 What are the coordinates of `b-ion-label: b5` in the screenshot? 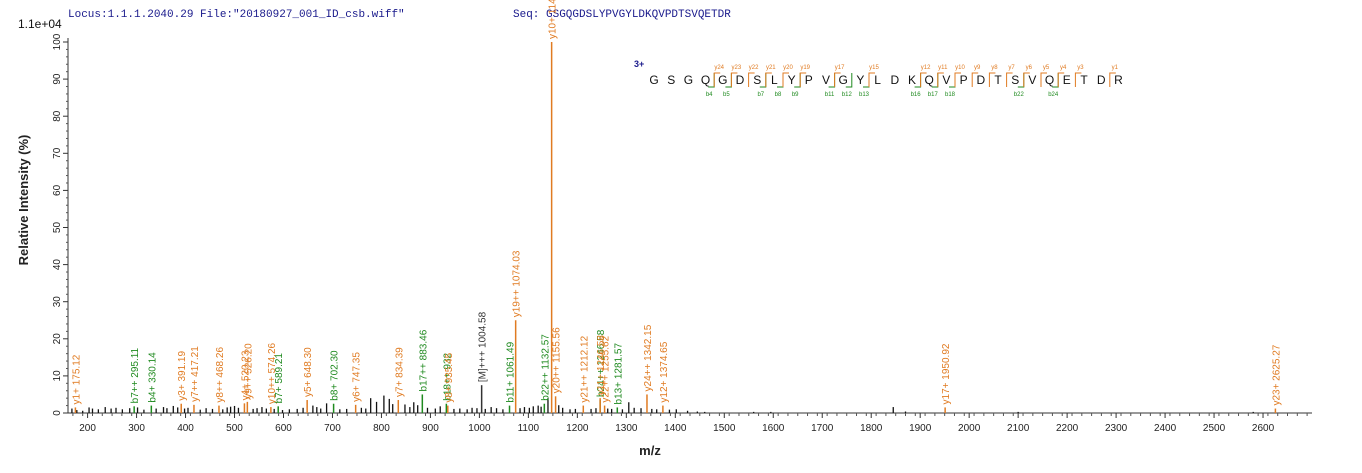 It's located at (726, 95).